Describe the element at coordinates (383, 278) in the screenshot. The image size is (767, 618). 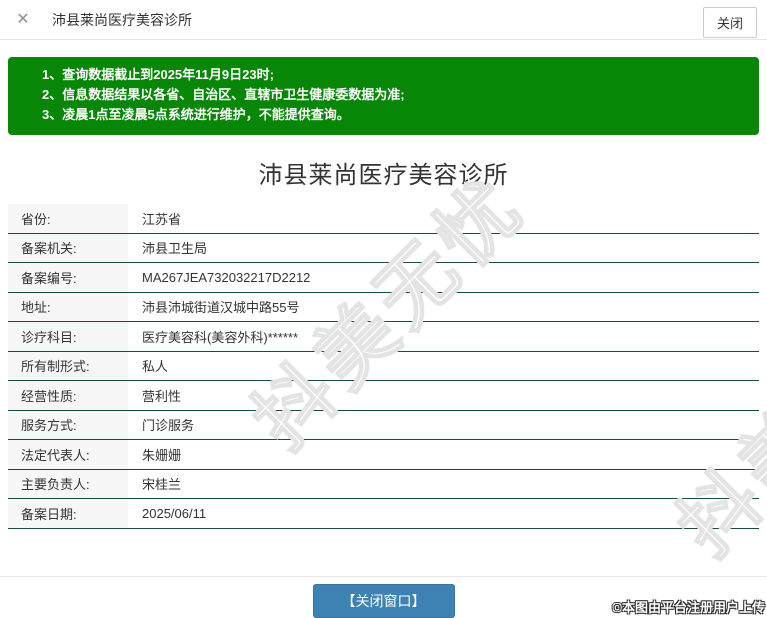
I see `table-row-filing-number: 备案编号: MA267JEA732032217D2212` at that location.